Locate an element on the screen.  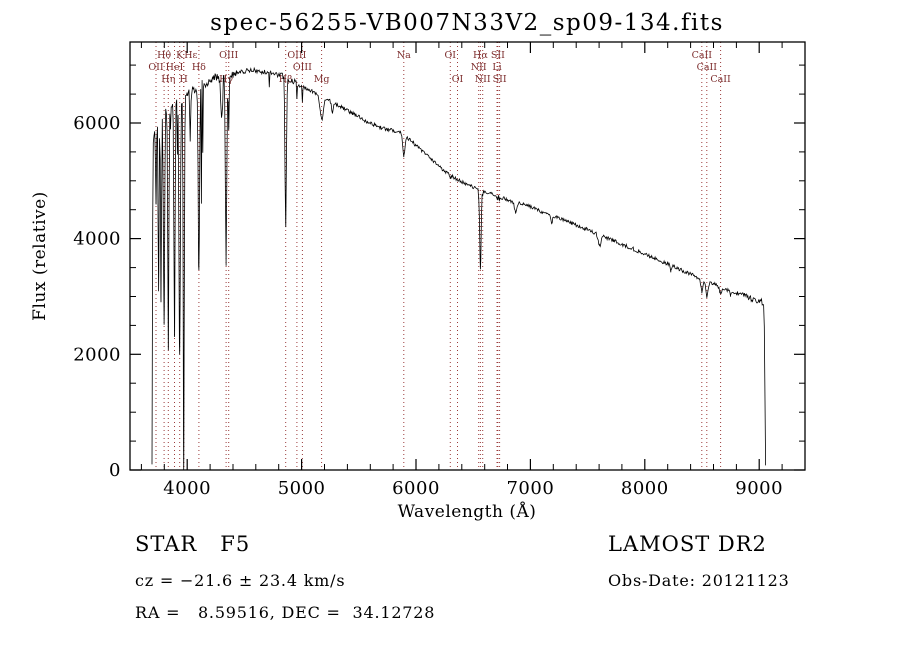
spectral-line-label: Hγ is located at coordinates (226, 79).